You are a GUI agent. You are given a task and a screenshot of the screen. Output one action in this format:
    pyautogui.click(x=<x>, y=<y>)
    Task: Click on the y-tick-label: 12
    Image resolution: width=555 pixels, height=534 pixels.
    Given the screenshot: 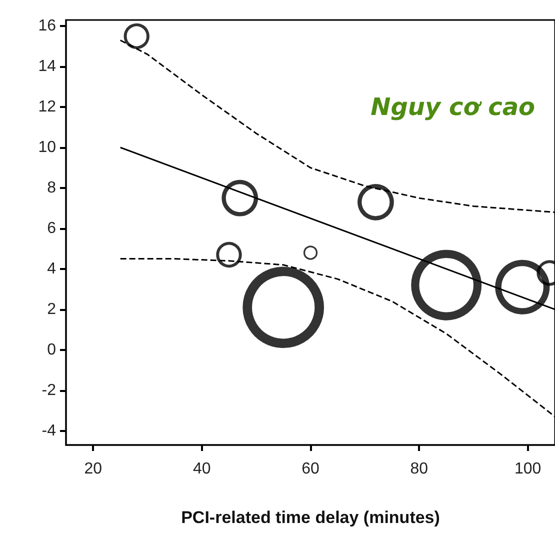 What is the action you would take?
    pyautogui.click(x=47, y=107)
    